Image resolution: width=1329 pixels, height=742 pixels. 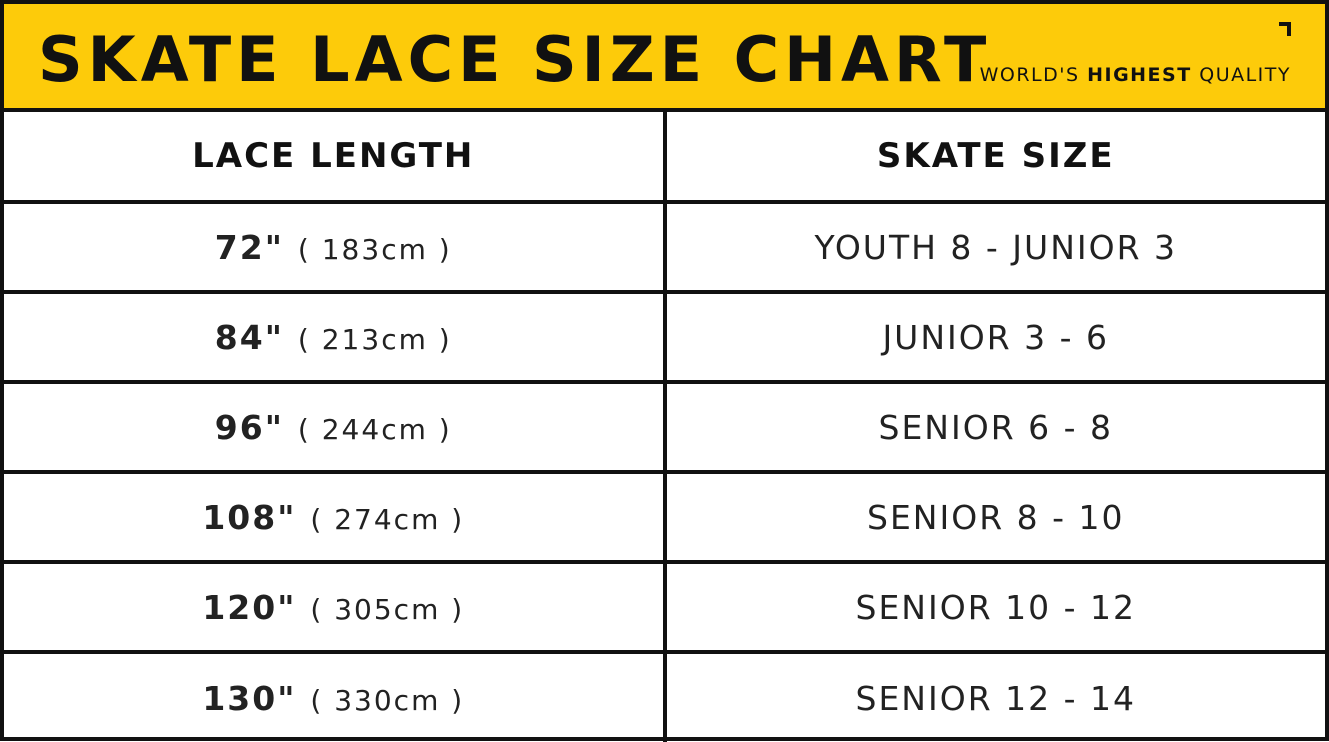 What do you see at coordinates (374, 339) in the screenshot?
I see `length-cm: ( 213cm )` at bounding box center [374, 339].